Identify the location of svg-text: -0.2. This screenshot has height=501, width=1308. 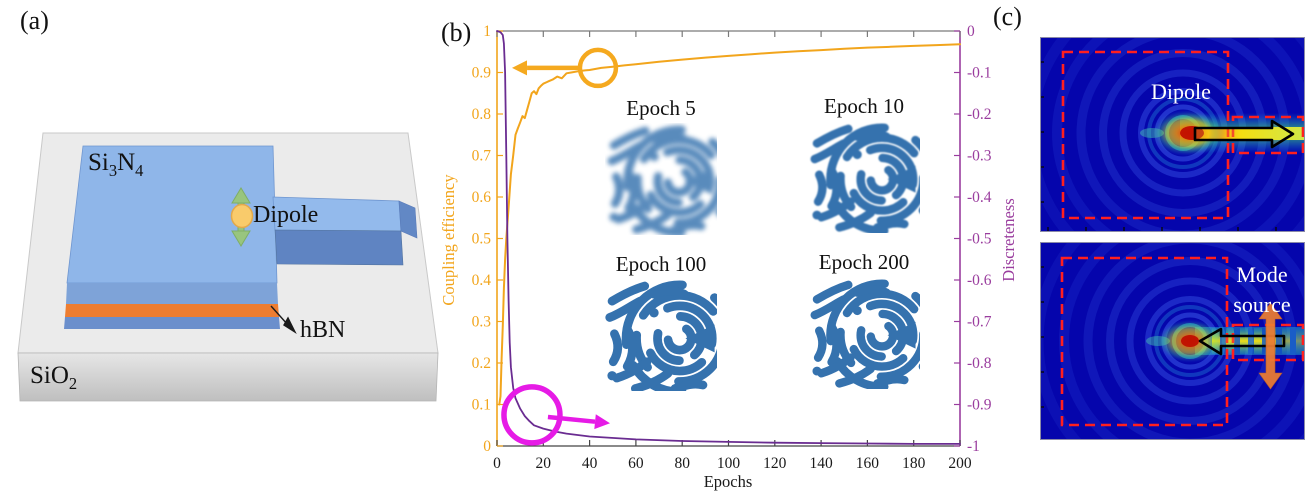
(979, 114).